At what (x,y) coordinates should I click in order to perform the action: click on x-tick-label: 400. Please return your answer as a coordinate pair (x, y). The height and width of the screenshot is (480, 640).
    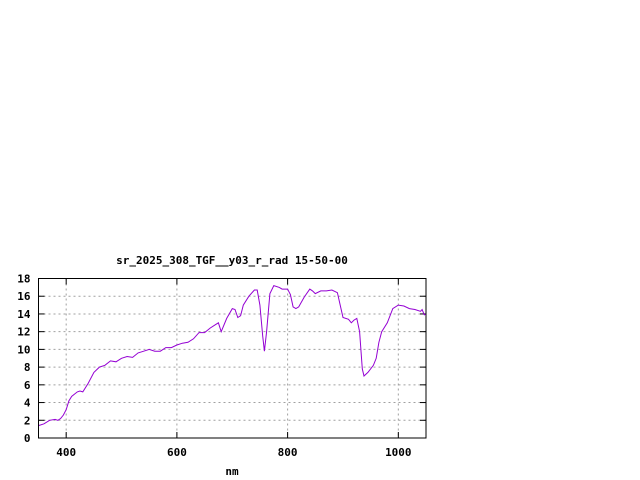
    Looking at the image, I should click on (66, 452).